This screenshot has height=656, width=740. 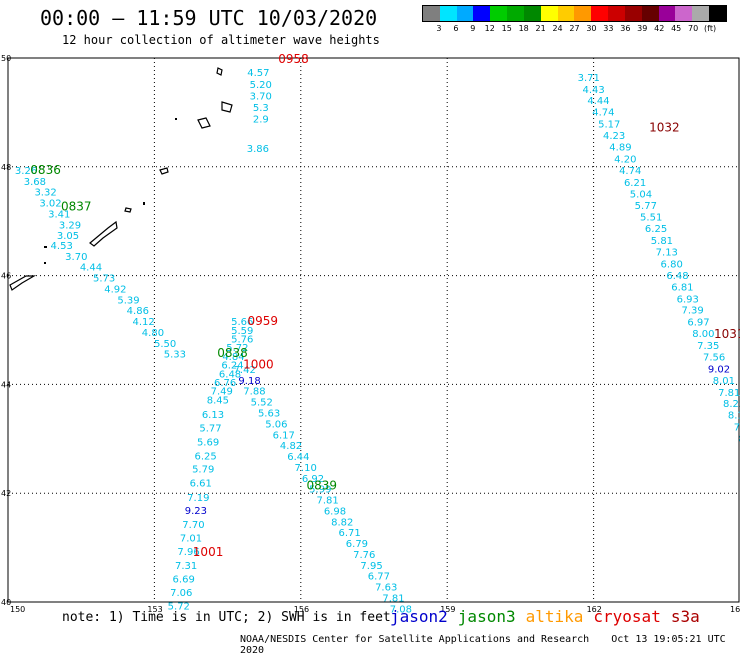 I want to click on satellite-label-s3a: s3a, so click(x=685, y=616).